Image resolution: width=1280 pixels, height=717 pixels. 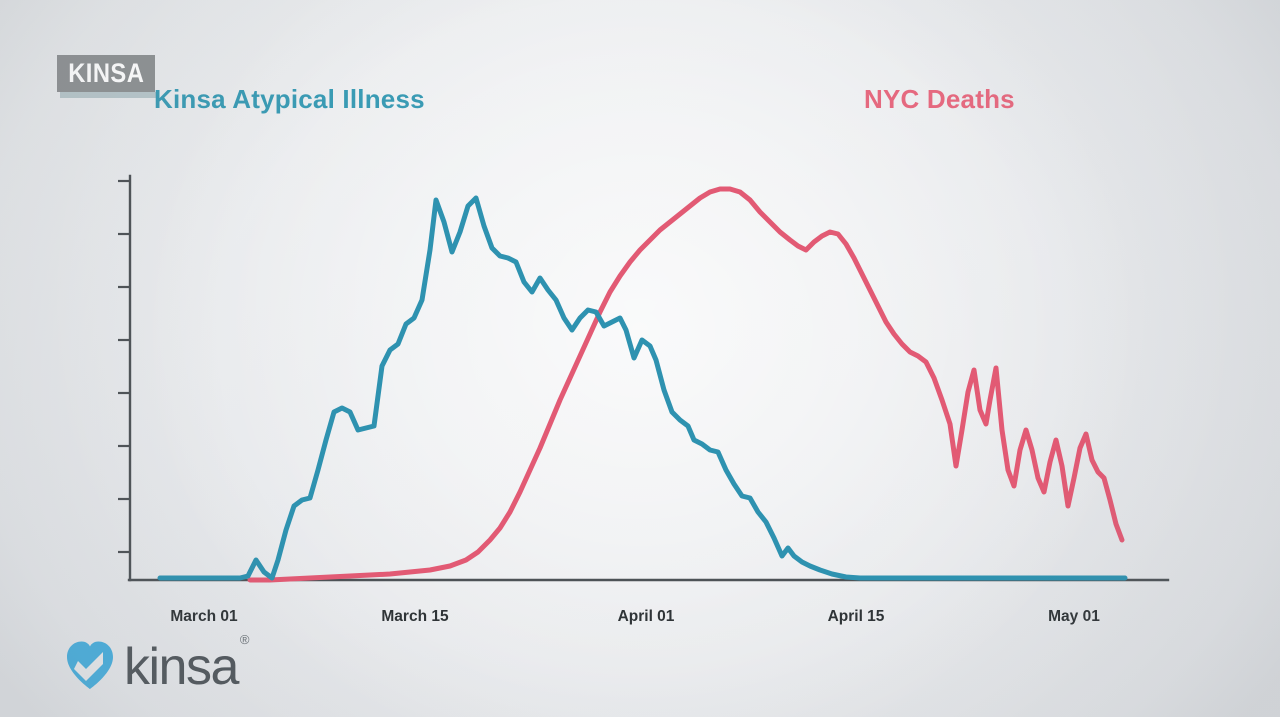 I want to click on registered-mark: ®, so click(x=244, y=639).